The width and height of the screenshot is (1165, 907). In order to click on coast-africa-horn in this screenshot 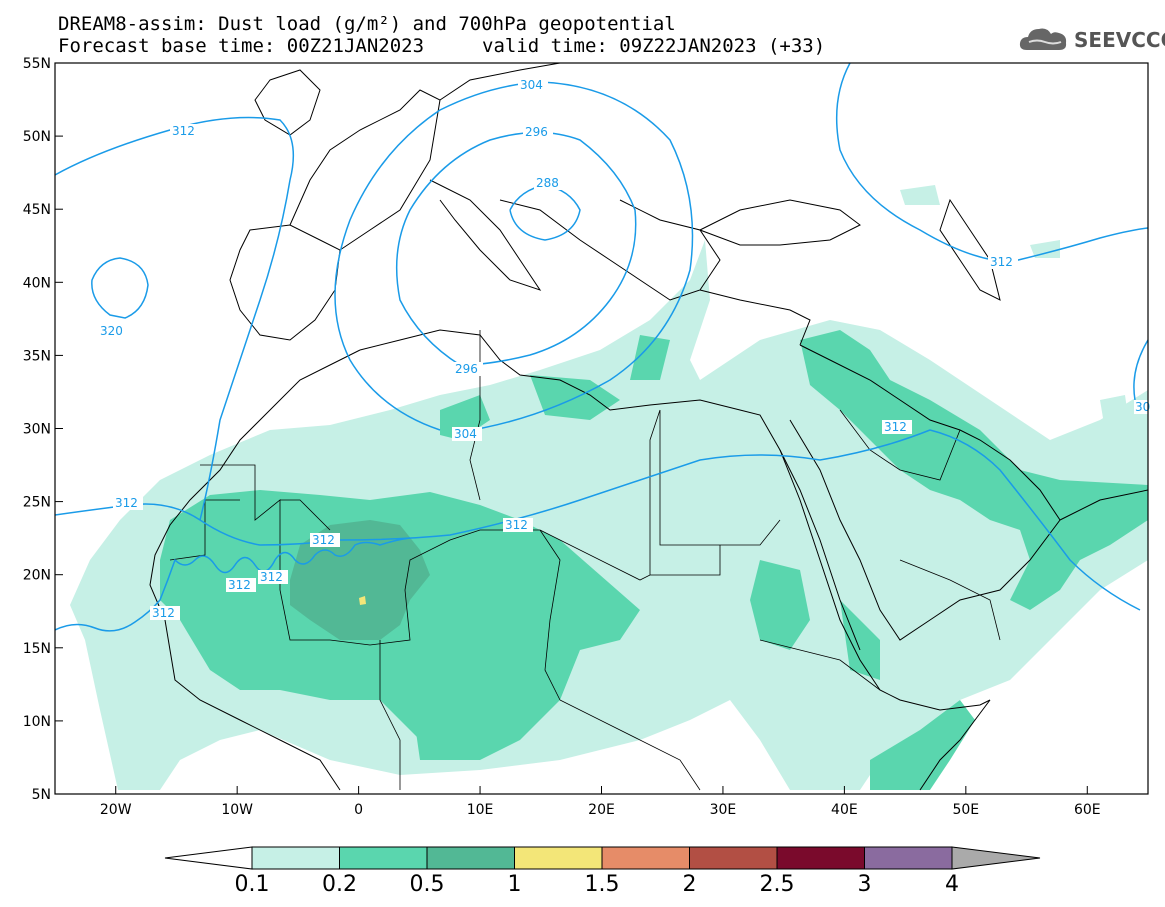, I will do `click(955, 745)`.